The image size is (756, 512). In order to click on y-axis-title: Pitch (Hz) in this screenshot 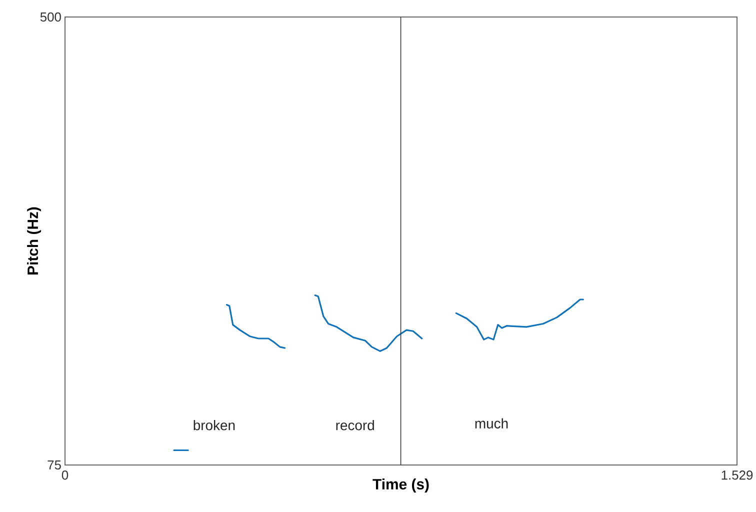, I will do `click(34, 240)`.